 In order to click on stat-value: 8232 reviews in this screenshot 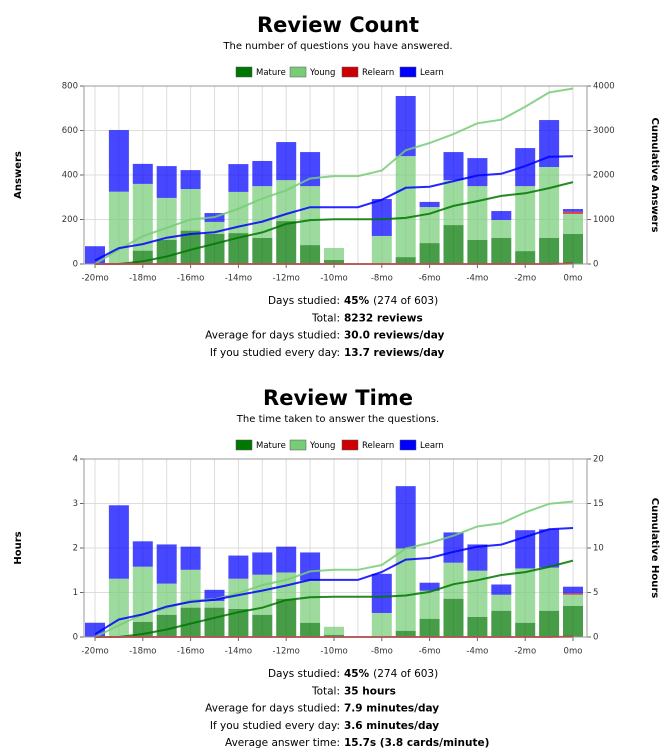, I will do `click(383, 318)`.